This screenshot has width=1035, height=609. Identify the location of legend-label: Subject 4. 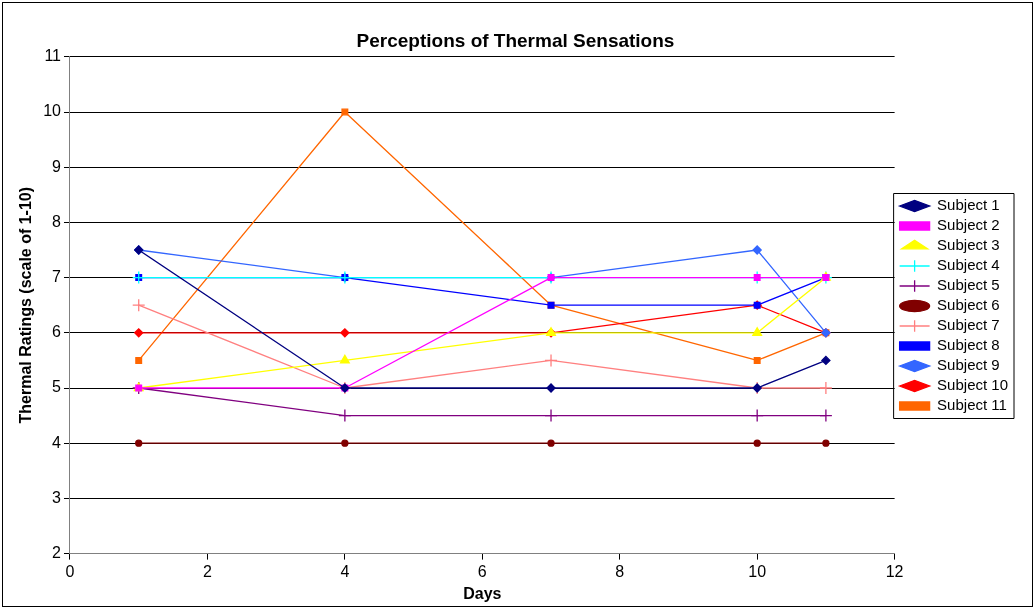
(968, 265).